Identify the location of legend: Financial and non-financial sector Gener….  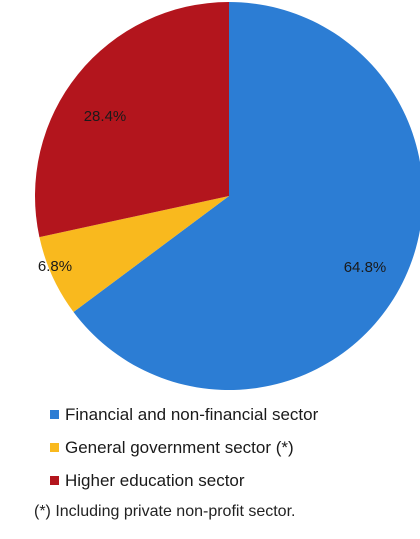
(184, 447).